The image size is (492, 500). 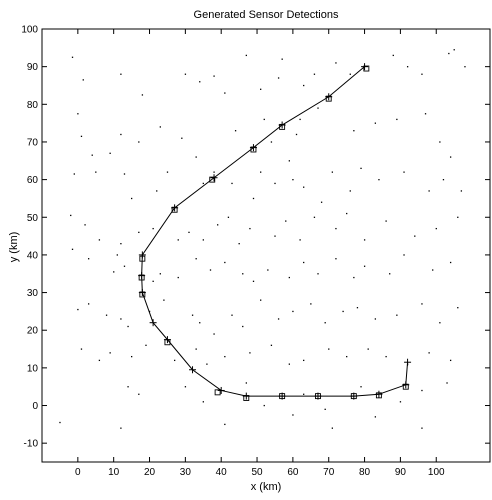 What do you see at coordinates (33, 331) in the screenshot?
I see `y-tick-label: 20` at bounding box center [33, 331].